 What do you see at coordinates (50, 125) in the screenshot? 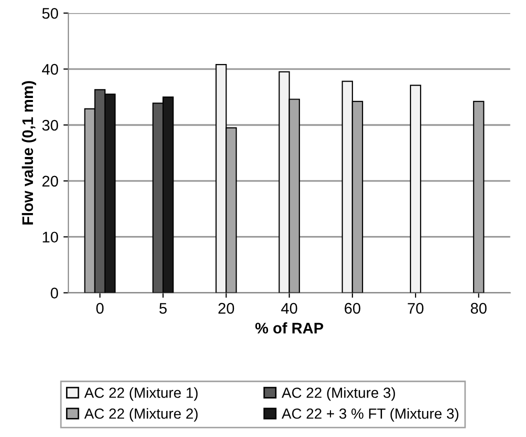
I see `y-tick-label: 30` at bounding box center [50, 125].